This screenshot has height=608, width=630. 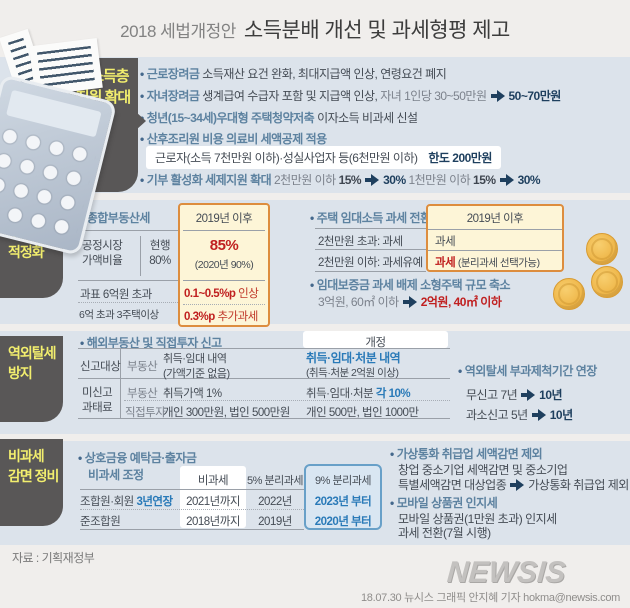 What do you see at coordinates (178, 31) in the screenshot?
I see `title-prefix: 2018 세법개정안` at bounding box center [178, 31].